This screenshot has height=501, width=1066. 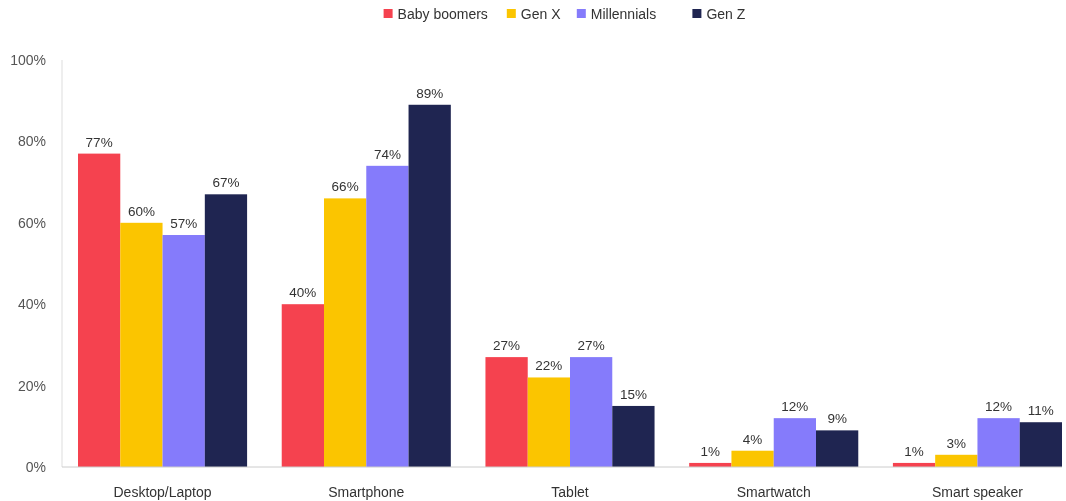 I want to click on legend-label: Gen X, so click(x=541, y=13).